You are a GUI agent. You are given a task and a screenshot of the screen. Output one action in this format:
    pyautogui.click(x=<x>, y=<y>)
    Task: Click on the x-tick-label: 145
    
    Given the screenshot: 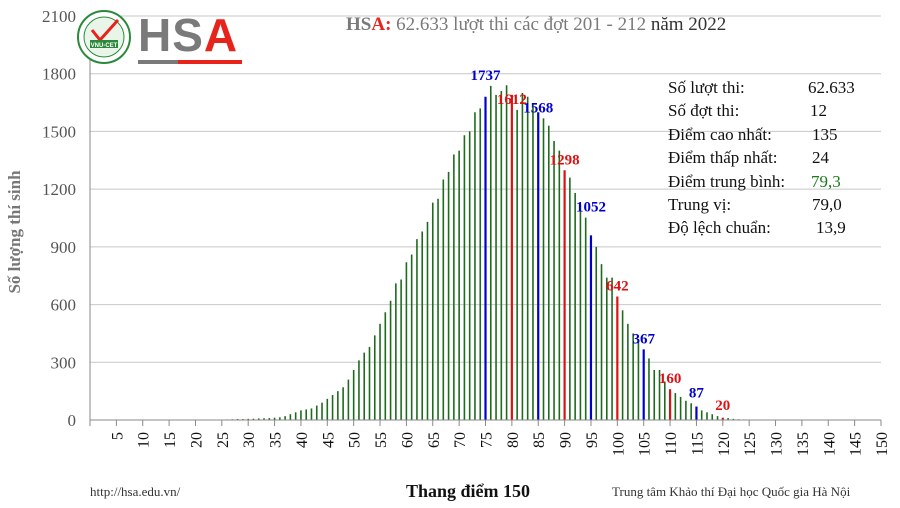 What is the action you would take?
    pyautogui.click(x=856, y=444)
    